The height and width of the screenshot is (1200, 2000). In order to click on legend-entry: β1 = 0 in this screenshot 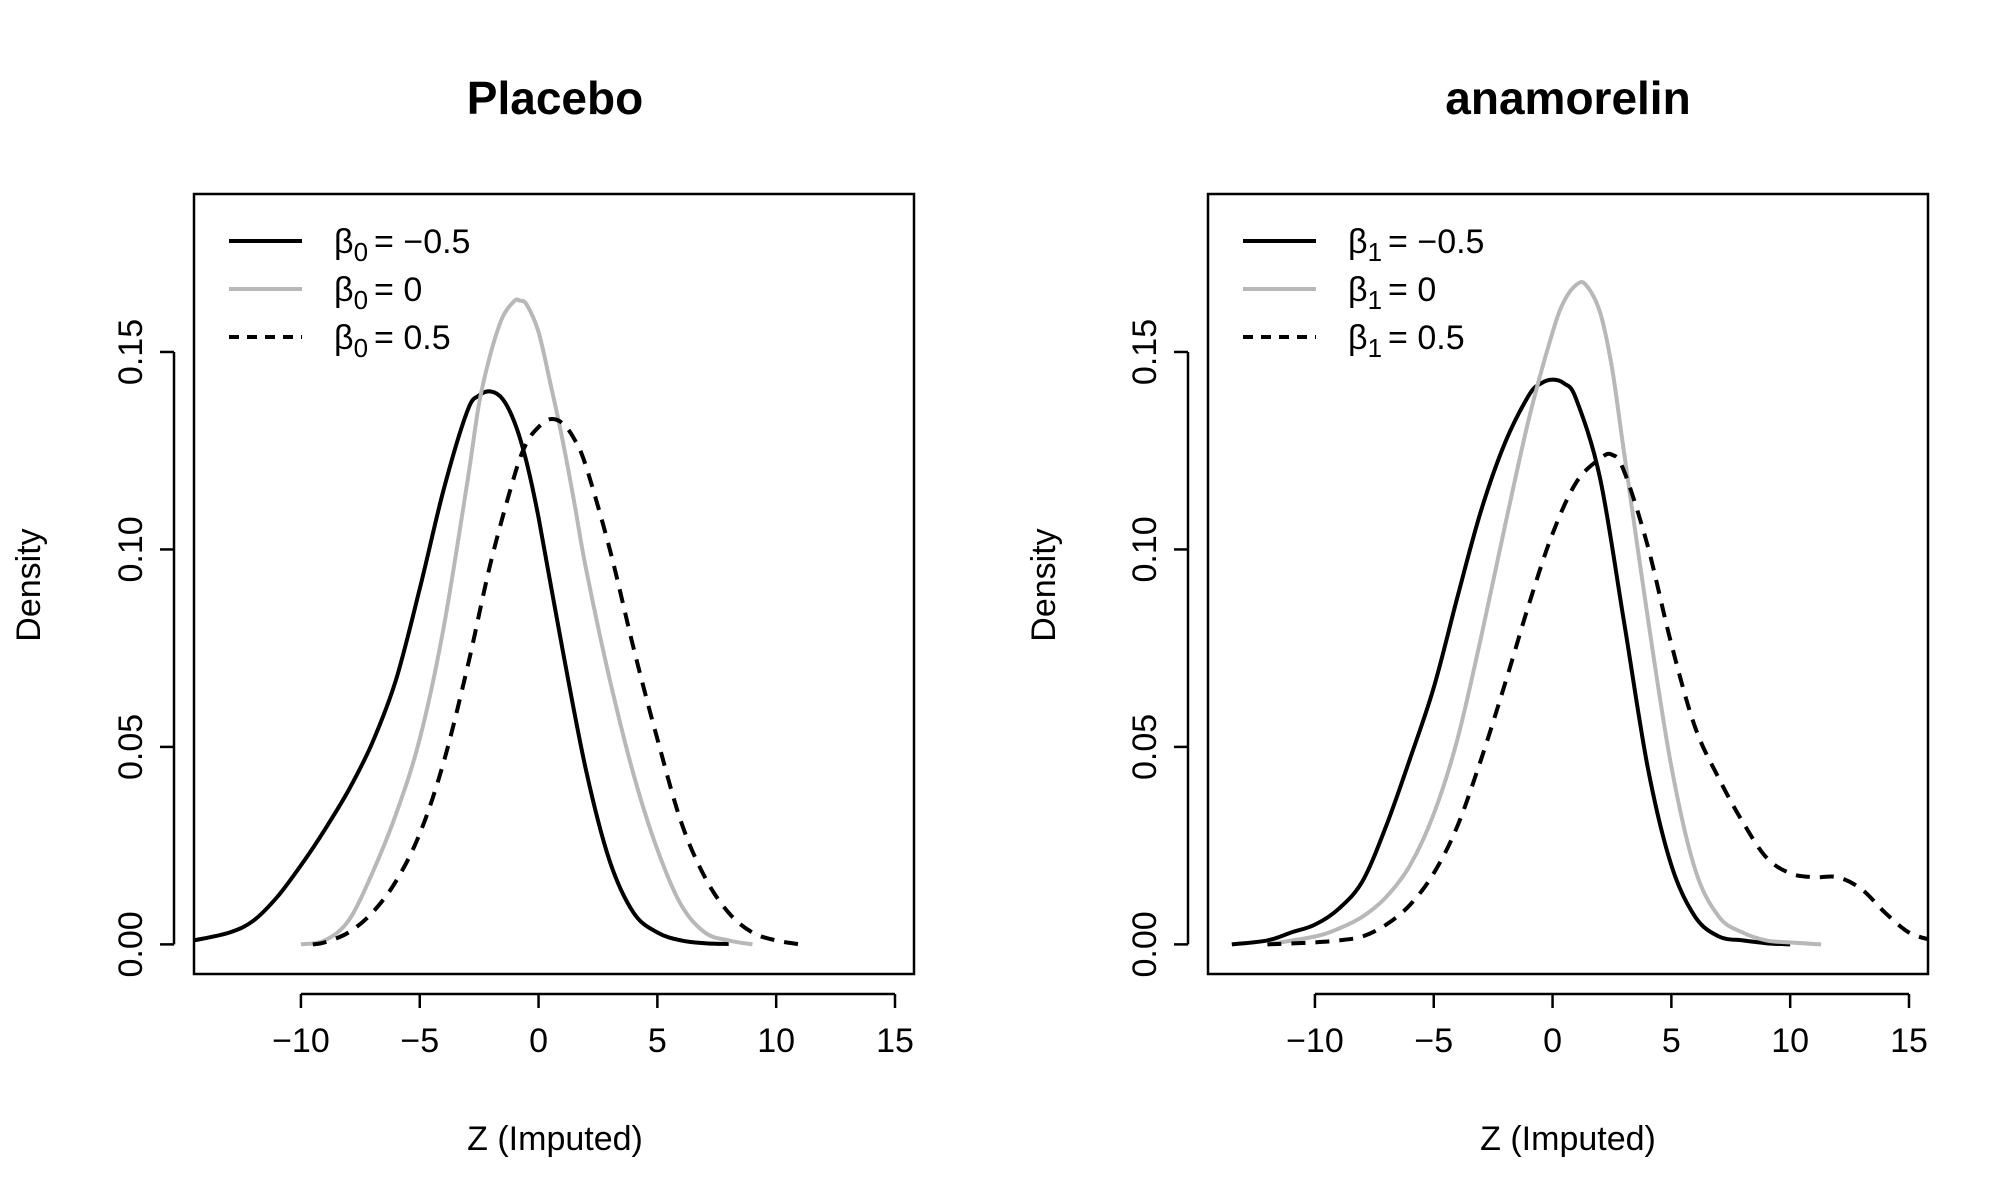, I will do `click(1392, 293)`.